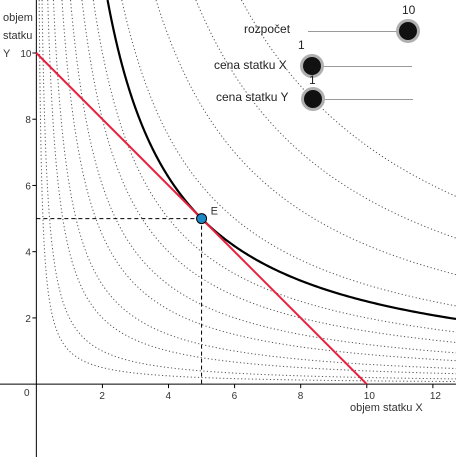 This screenshot has width=456, height=457. What do you see at coordinates (28, 253) in the screenshot?
I see `y-tick-label: 4` at bounding box center [28, 253].